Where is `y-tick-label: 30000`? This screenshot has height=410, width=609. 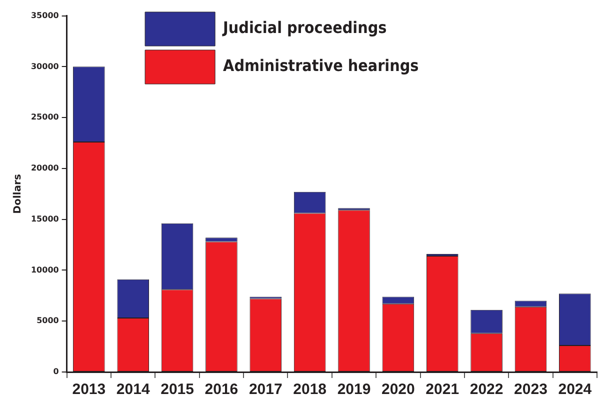
y-tick-label: 30000 is located at coordinates (45, 66).